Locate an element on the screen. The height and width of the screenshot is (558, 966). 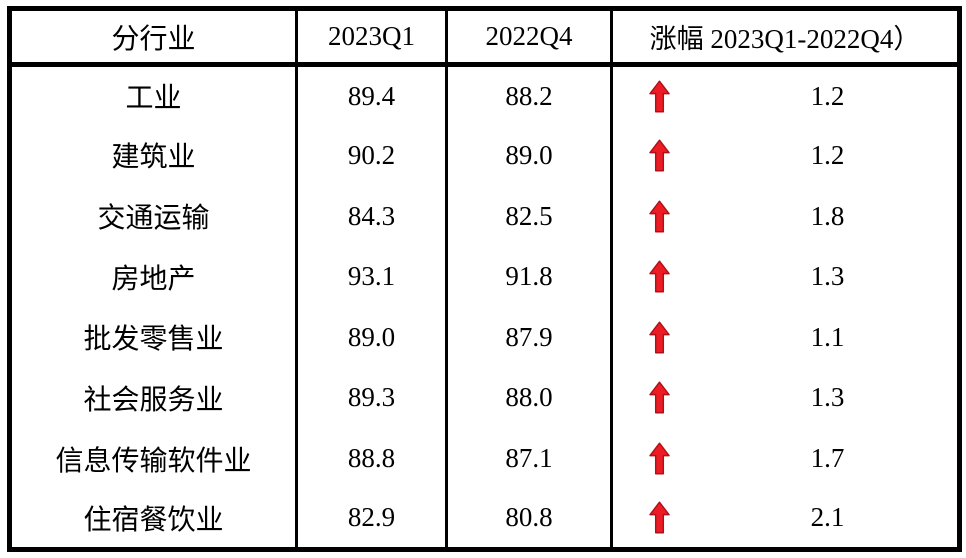
value-2023q1-cell: 89.4 is located at coordinates (371, 95).